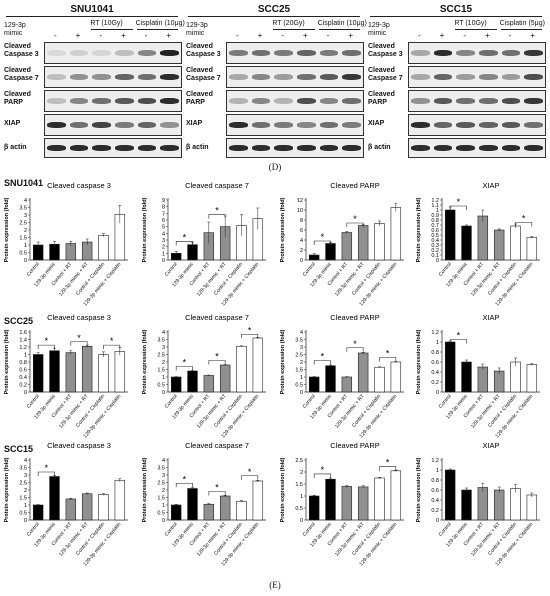 Image resolution: width=550 pixels, height=596 pixels. Describe the element at coordinates (23, 363) in the screenshot. I see `y-tick-label: 0.8` at that location.